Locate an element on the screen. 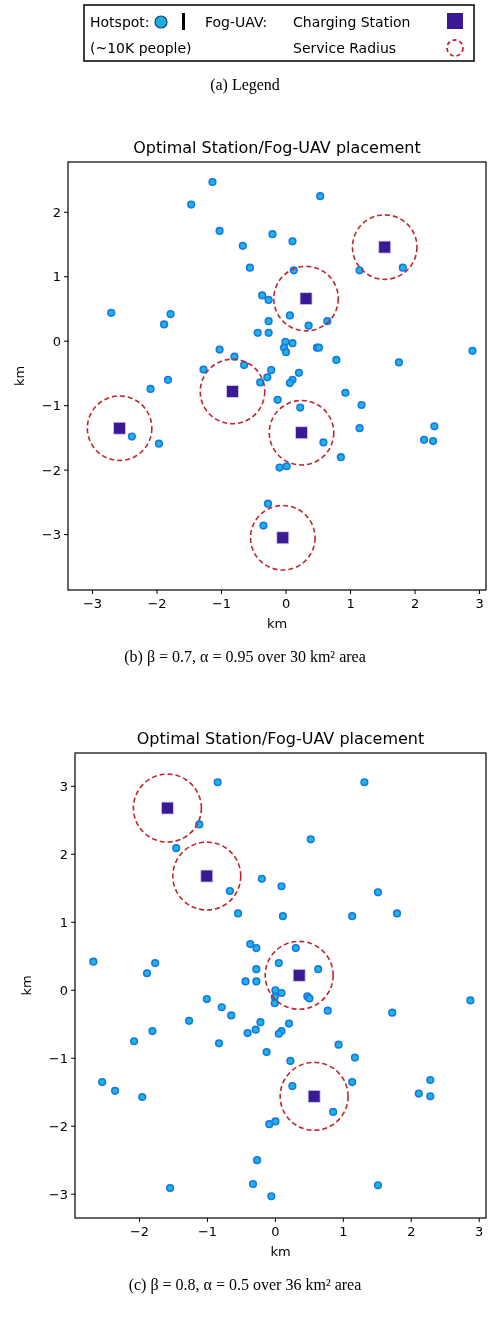 The height and width of the screenshot is (1317, 489). text: Fog-UAV: is located at coordinates (236, 22).